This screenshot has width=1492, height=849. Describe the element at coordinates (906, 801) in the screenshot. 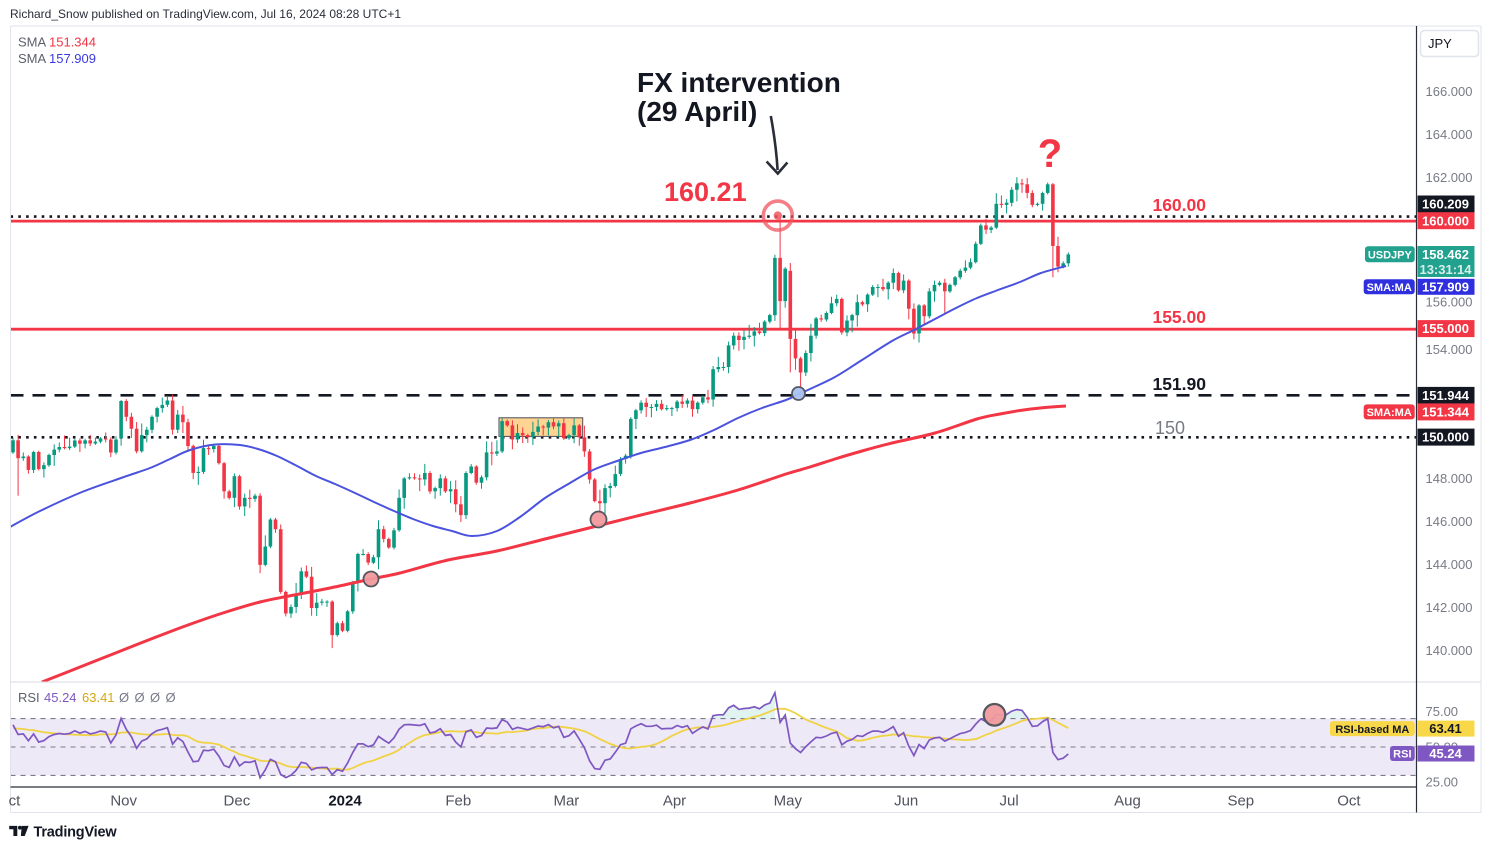

I see `svg-text: Jun` at that location.